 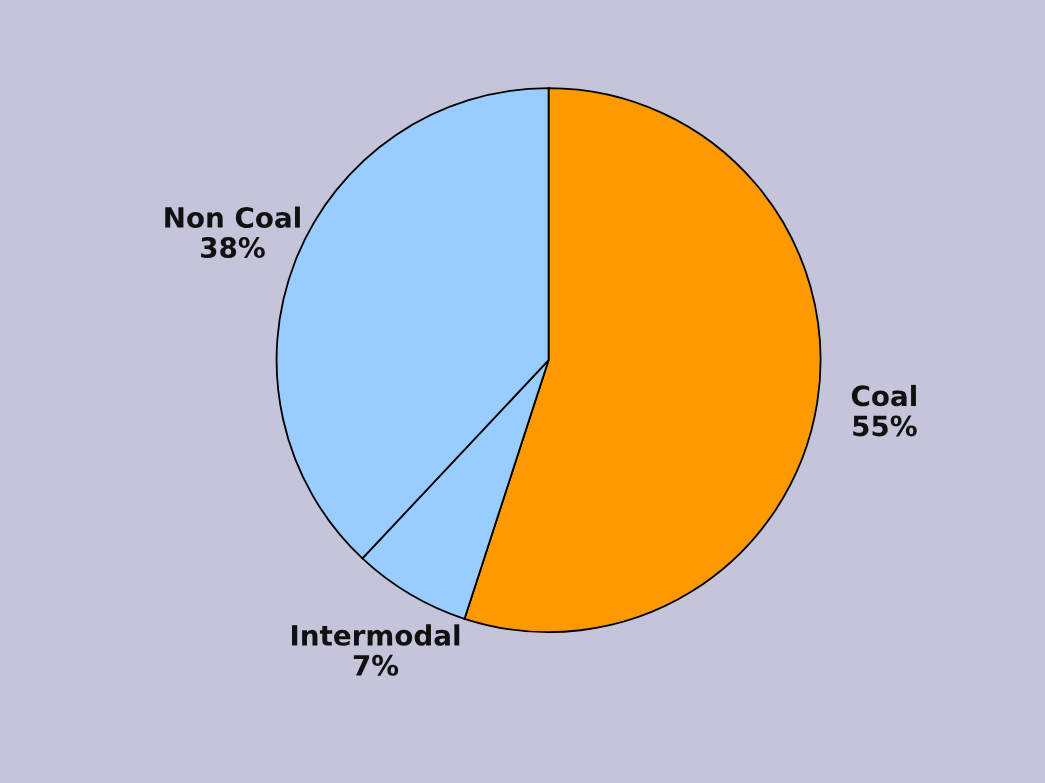 What do you see at coordinates (883, 395) in the screenshot?
I see `slice-label: Coal` at bounding box center [883, 395].